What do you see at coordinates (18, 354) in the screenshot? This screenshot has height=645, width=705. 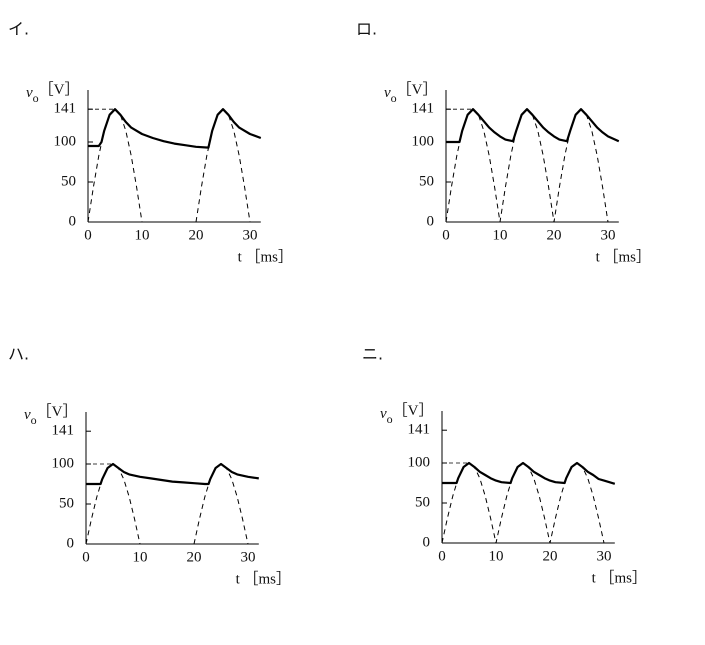 I see `chart-title: ハ.` at bounding box center [18, 354].